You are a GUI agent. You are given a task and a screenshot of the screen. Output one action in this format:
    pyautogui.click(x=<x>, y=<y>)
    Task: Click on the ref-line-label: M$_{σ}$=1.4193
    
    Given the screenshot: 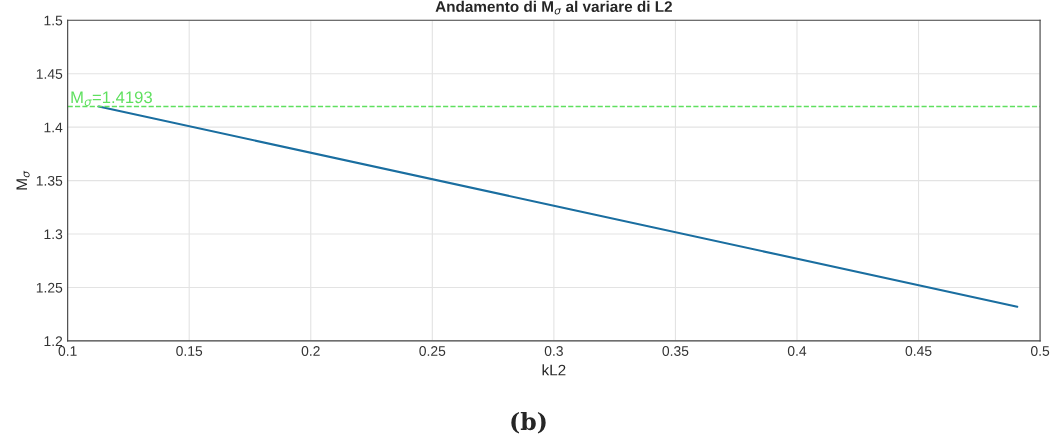 What is the action you would take?
    pyautogui.click(x=111, y=98)
    